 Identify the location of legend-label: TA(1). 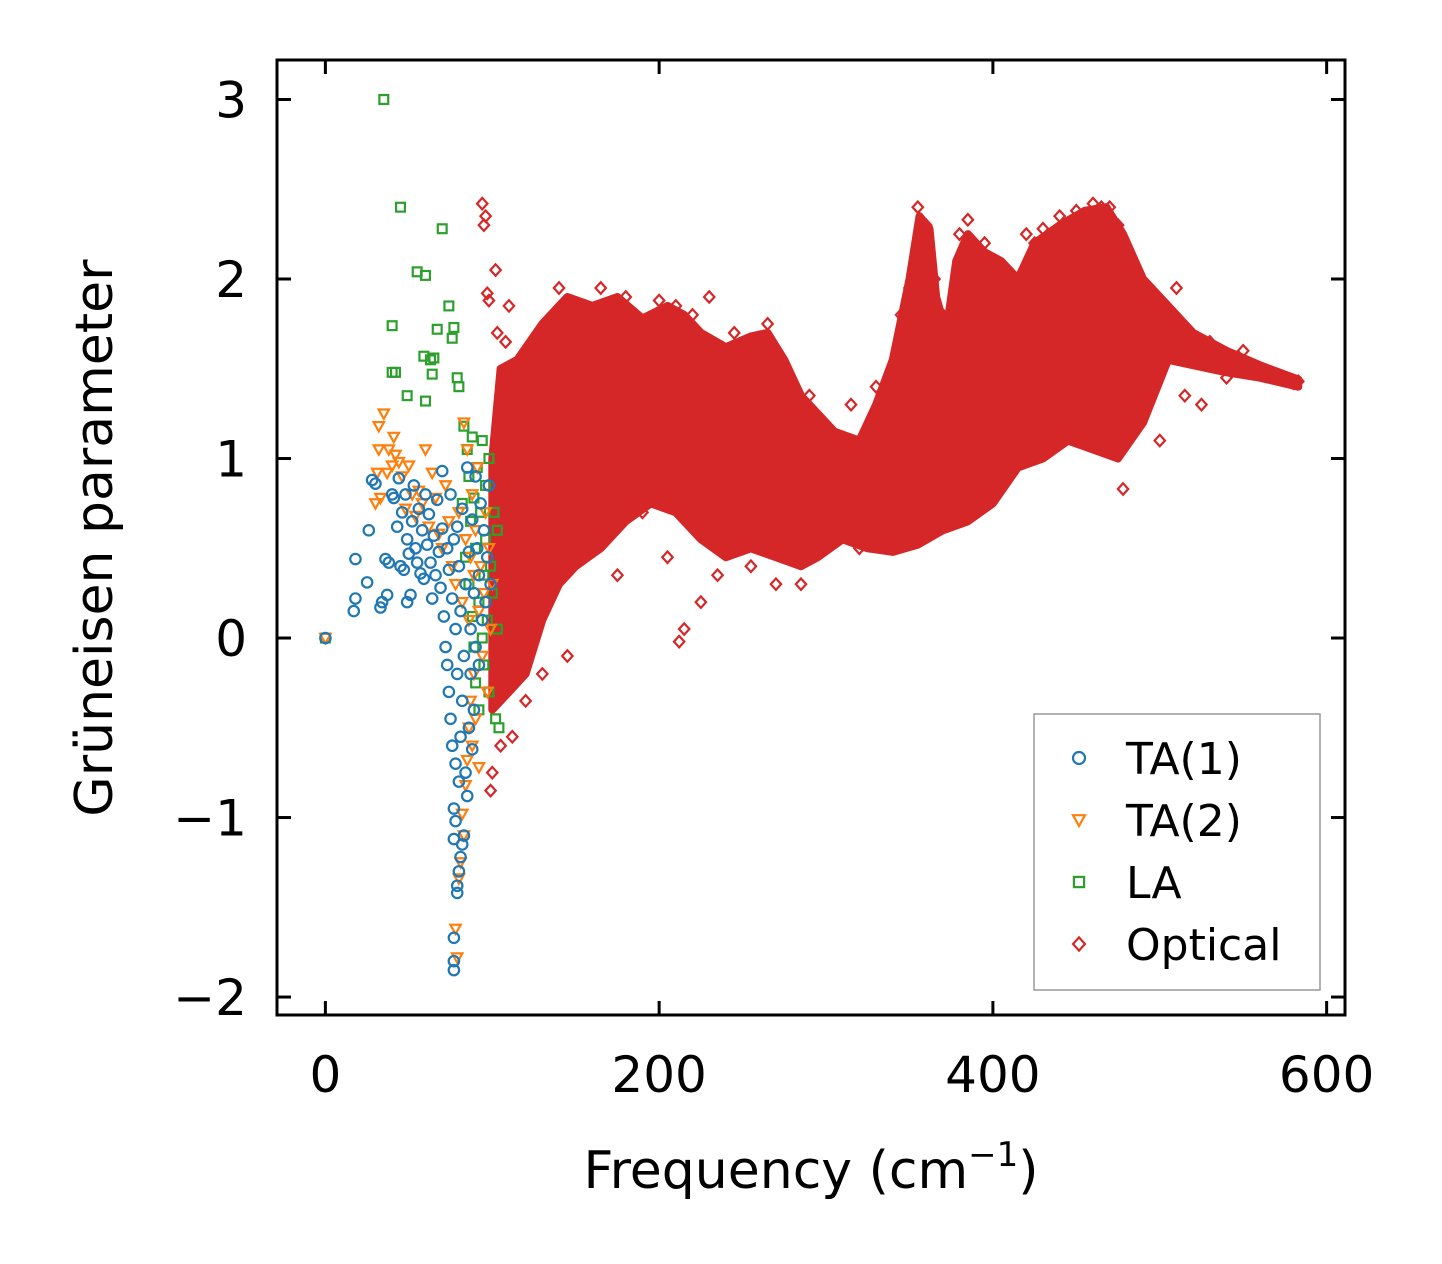
(1183, 759).